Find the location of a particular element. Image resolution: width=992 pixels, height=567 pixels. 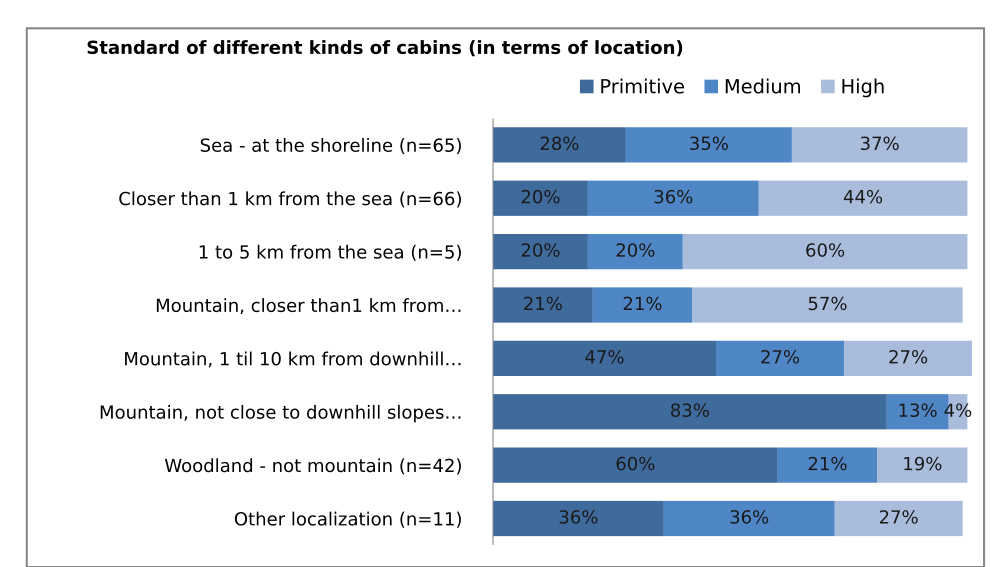

legend-label: Medium is located at coordinates (763, 86).